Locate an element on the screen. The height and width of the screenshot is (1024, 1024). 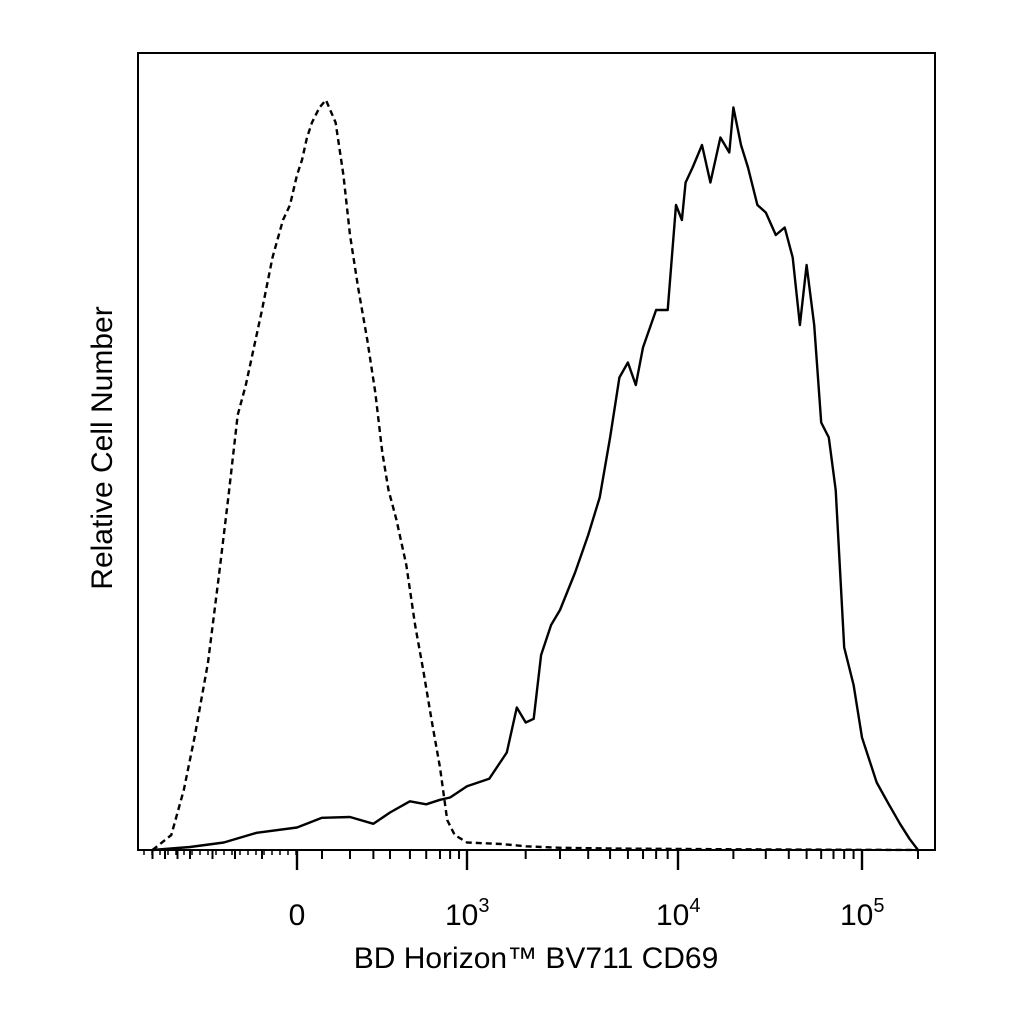
x-tick-label: 10⁵ is located at coordinates (862, 913).